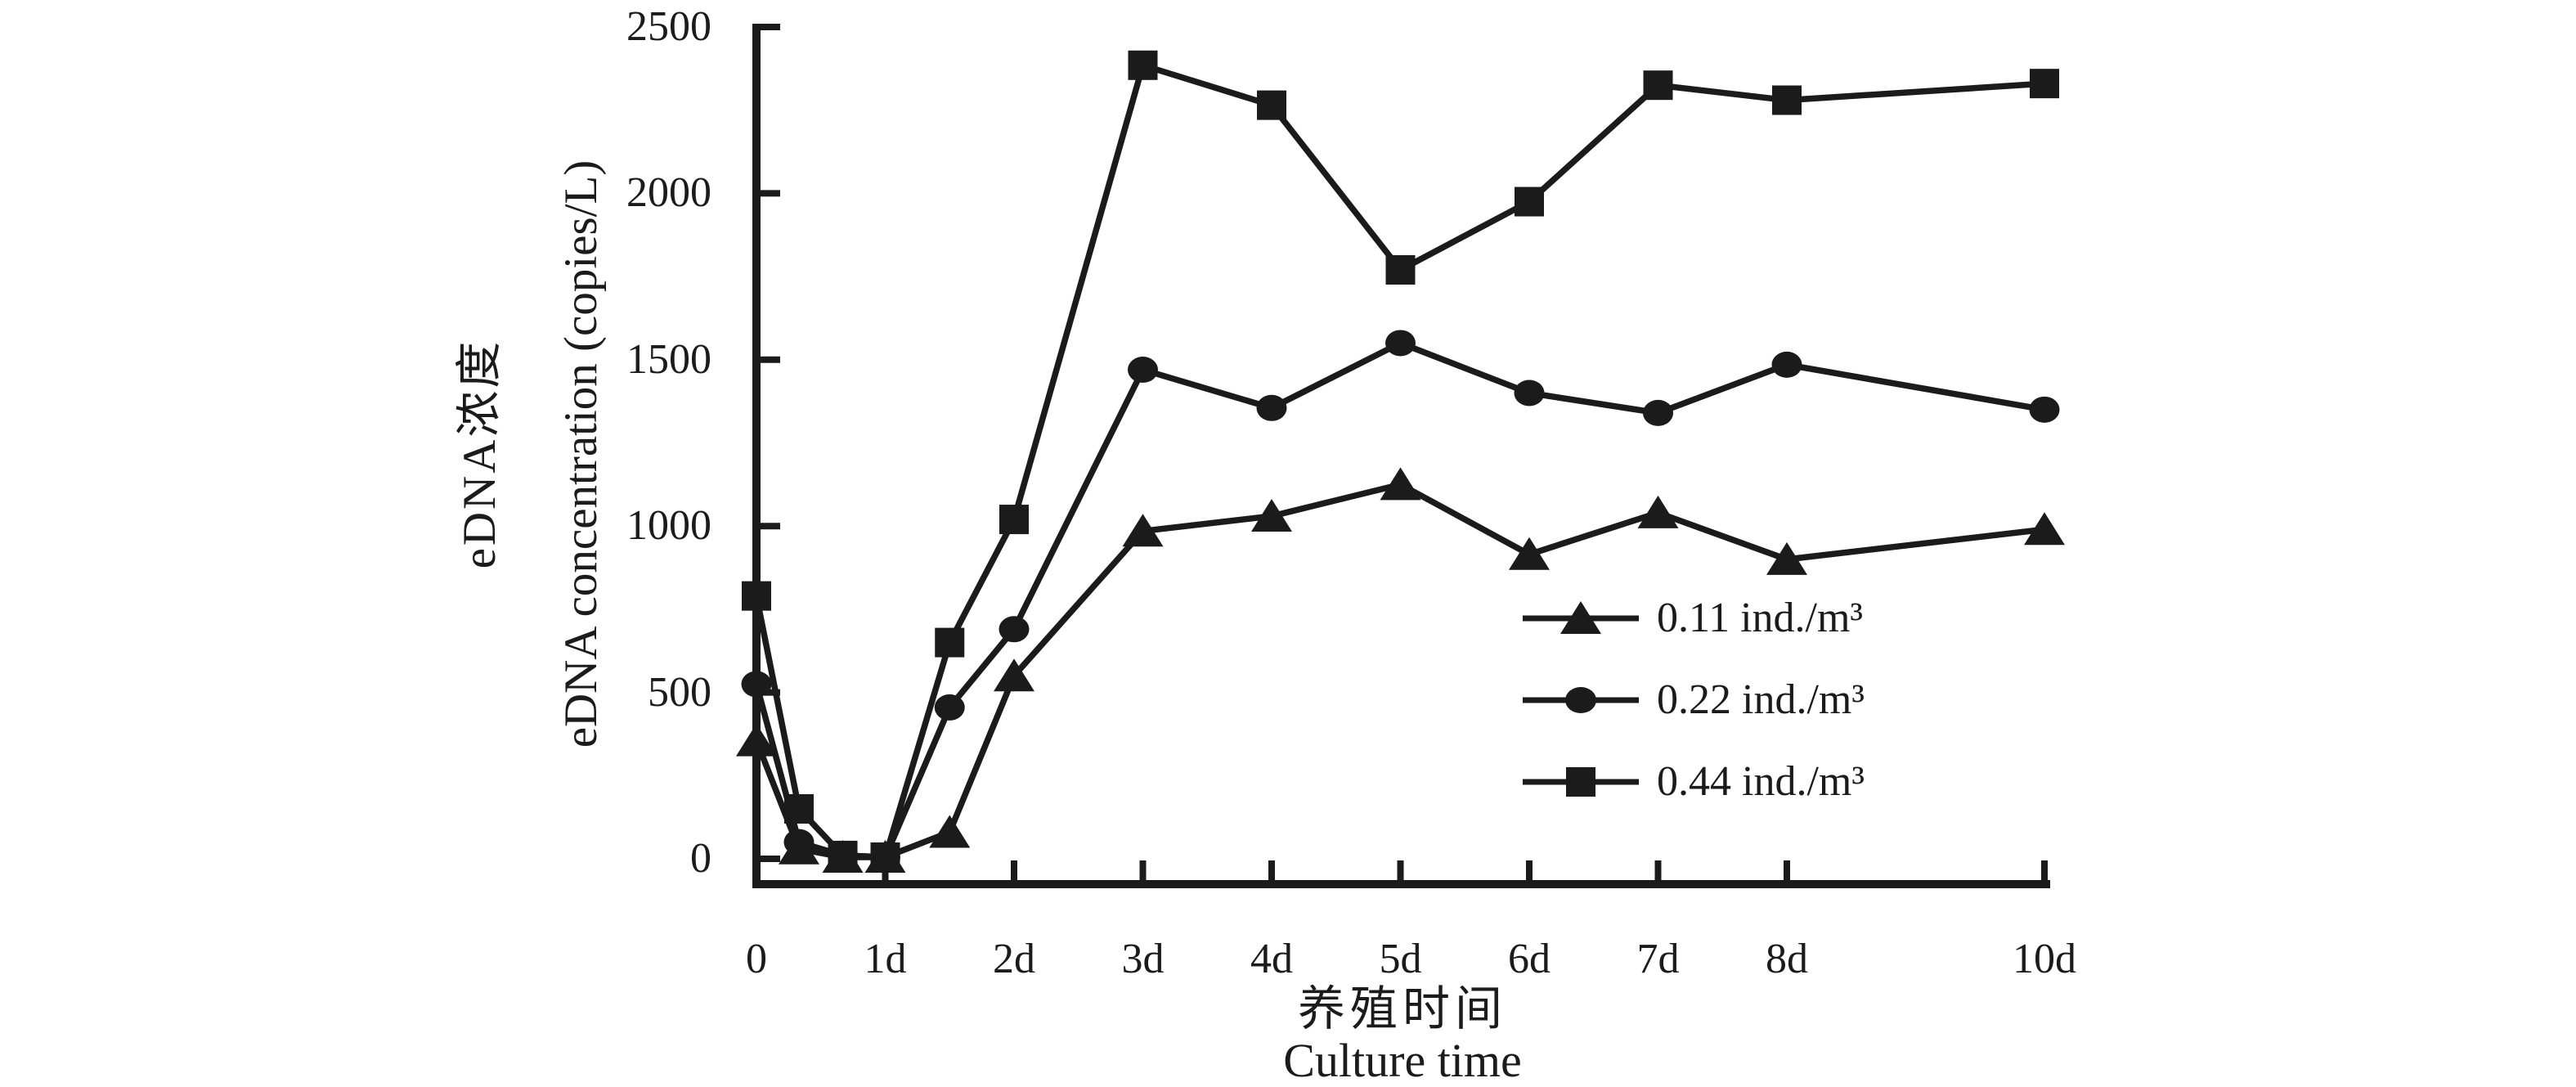  Describe the element at coordinates (1581, 617) in the screenshot. I see `legend-triangle-marker-icon` at that location.